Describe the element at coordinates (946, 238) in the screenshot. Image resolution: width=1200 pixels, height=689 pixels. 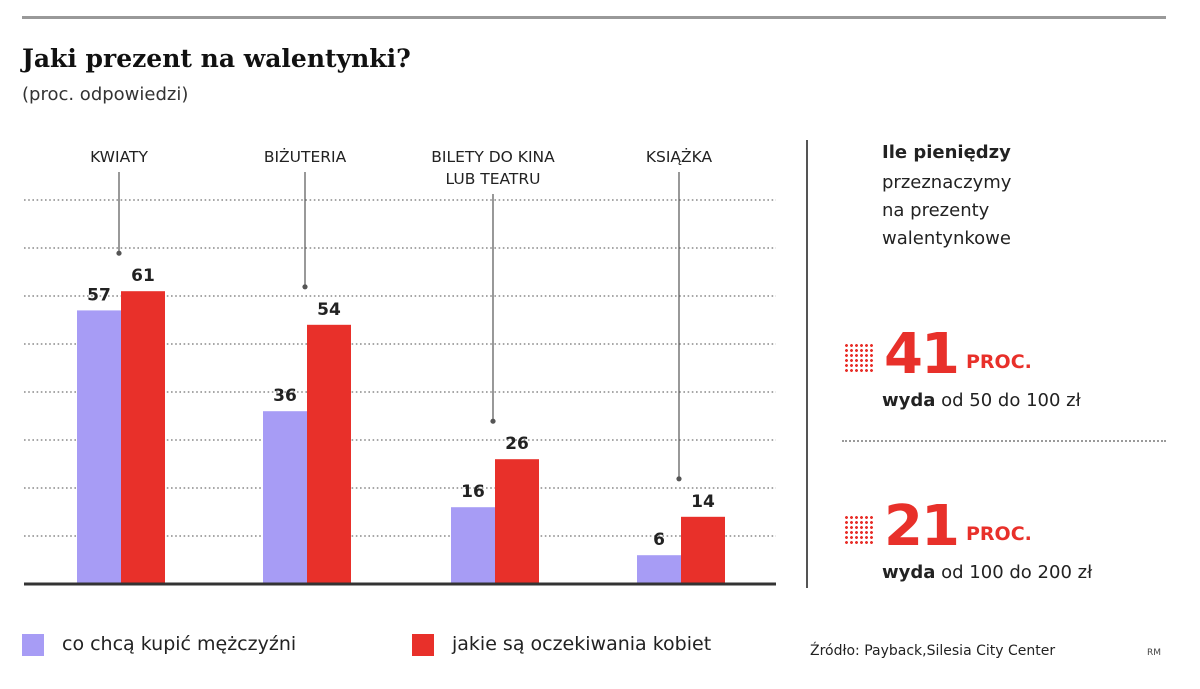
I see `sidebar-line-3: walentynkowe` at that location.